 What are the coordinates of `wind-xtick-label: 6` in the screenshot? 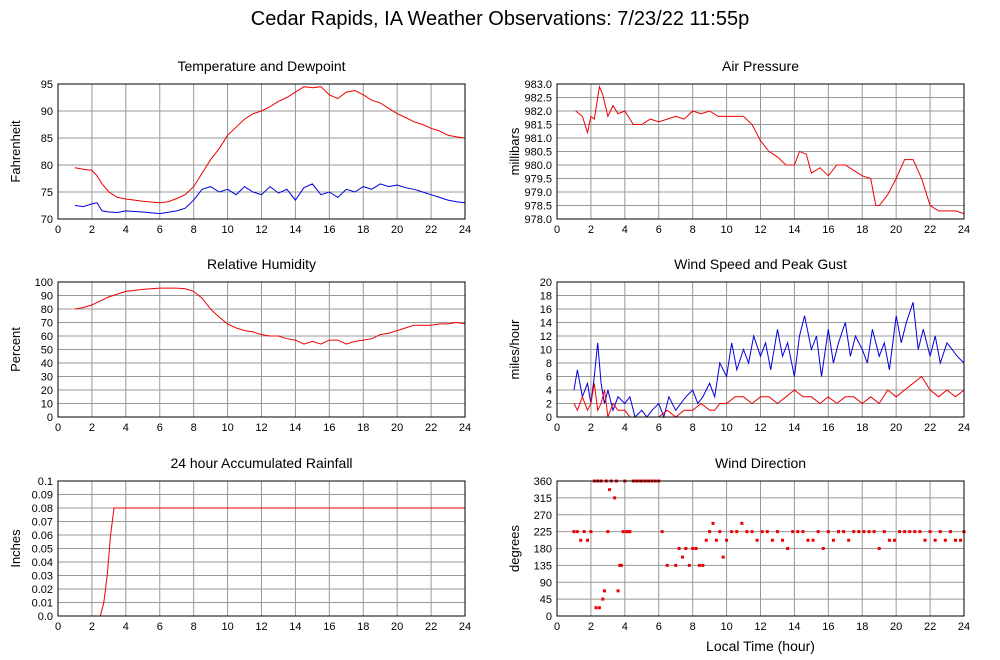 It's located at (659, 428).